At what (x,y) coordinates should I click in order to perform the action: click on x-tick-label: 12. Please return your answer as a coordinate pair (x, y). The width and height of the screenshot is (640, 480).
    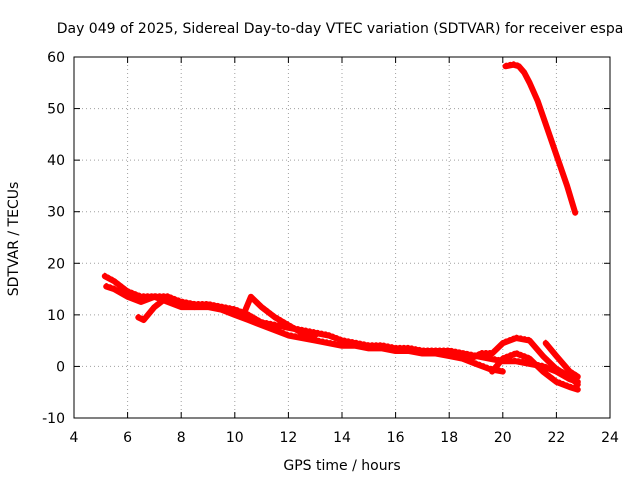
    Looking at the image, I should click on (288, 438).